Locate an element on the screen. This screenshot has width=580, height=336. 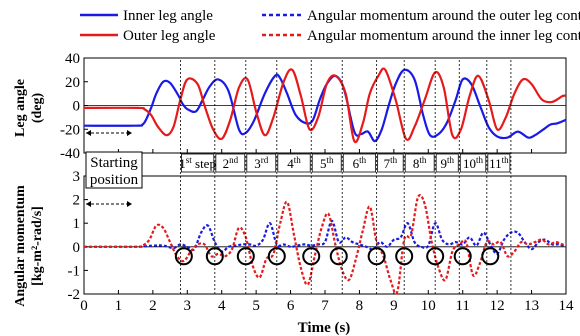
x-tick-label: 2 is located at coordinates (153, 306).